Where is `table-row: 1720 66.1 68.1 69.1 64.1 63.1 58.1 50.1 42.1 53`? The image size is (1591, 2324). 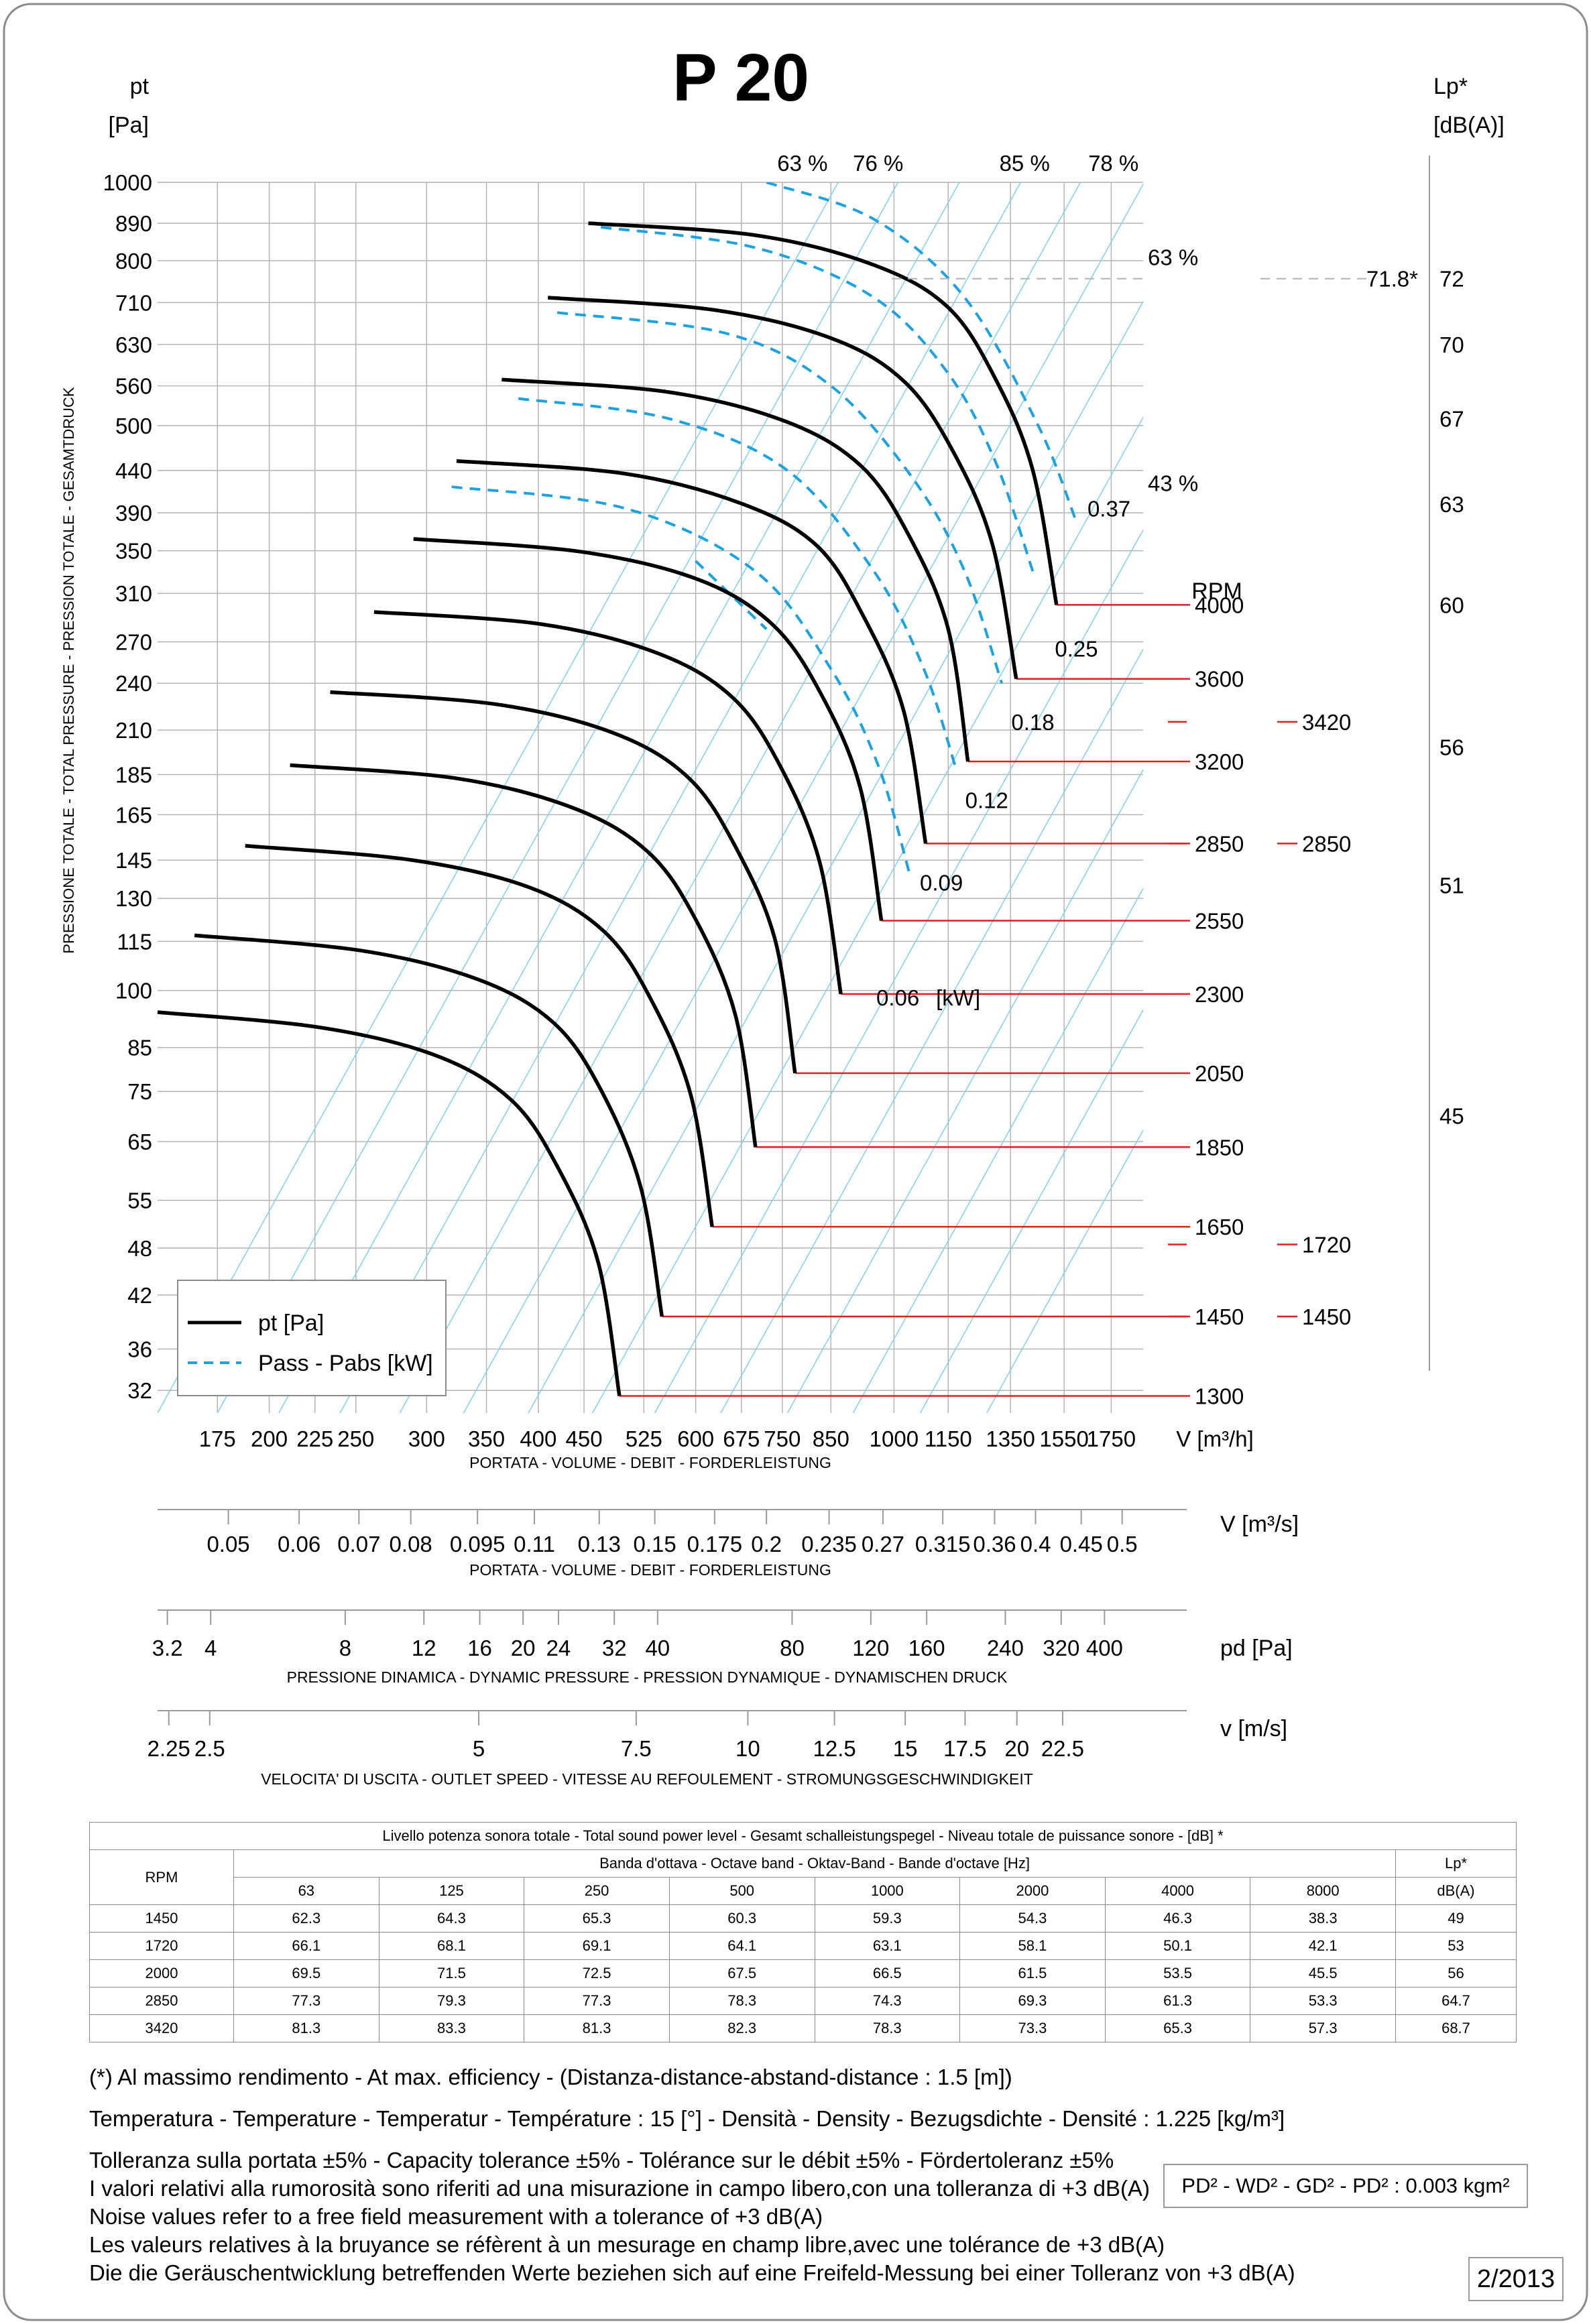 table-row: 1720 66.1 68.1 69.1 64.1 63.1 58.1 50.1 42.1 53 is located at coordinates (803, 1946).